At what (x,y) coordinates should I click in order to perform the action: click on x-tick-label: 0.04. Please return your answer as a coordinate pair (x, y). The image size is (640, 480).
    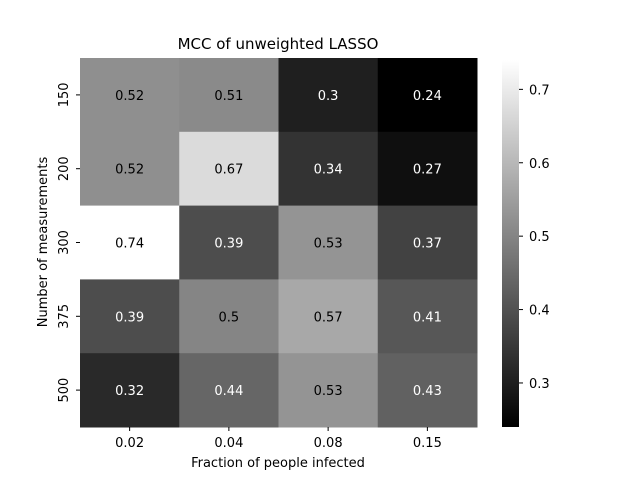
    Looking at the image, I should click on (228, 443).